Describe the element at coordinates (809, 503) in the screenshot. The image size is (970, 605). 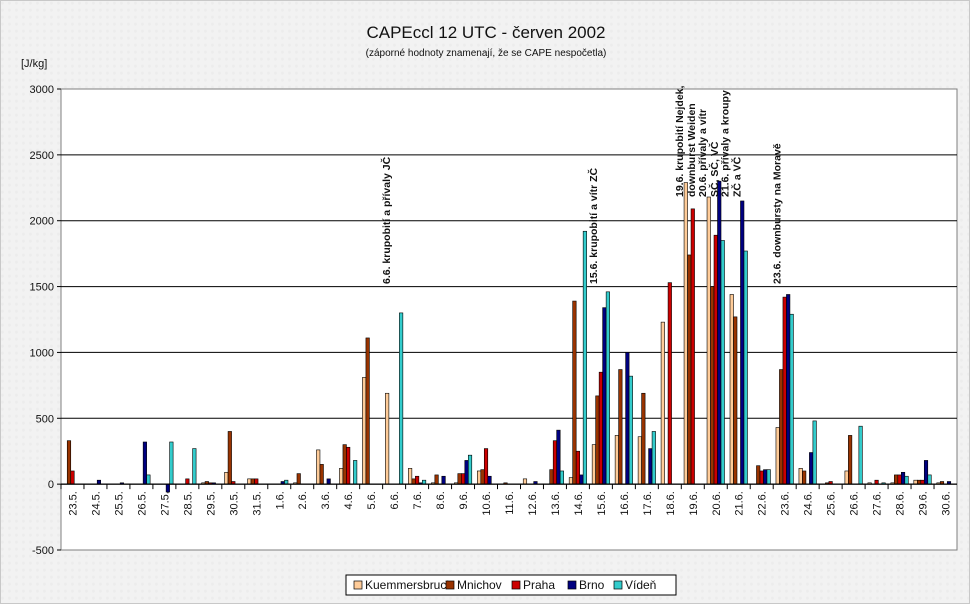
I see `x-tick-label: 24.6.` at that location.